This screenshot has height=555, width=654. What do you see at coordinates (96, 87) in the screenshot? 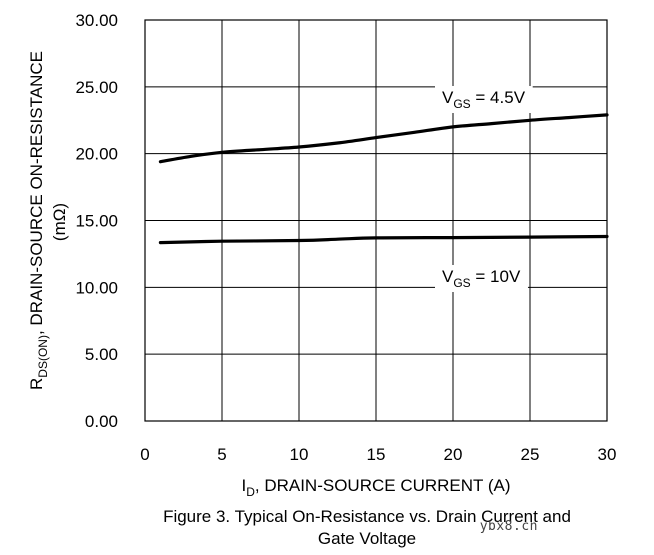
I see `y-tick-label: 25.00` at bounding box center [96, 87].